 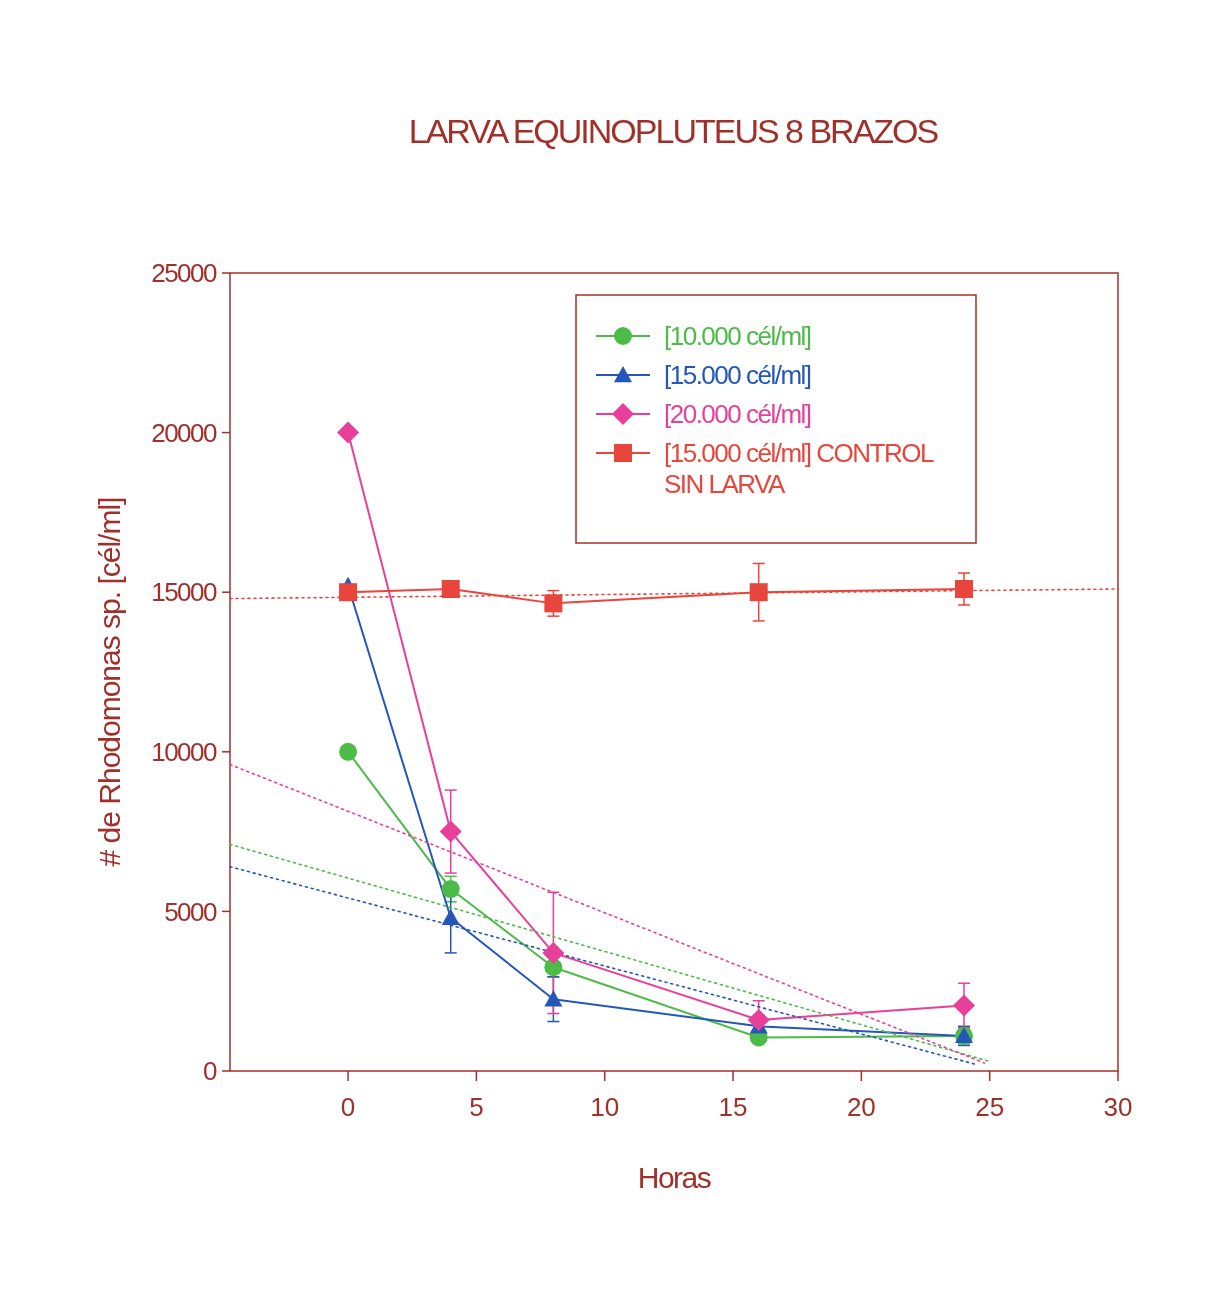 What do you see at coordinates (476, 1107) in the screenshot?
I see `x-tick-label: 5` at bounding box center [476, 1107].